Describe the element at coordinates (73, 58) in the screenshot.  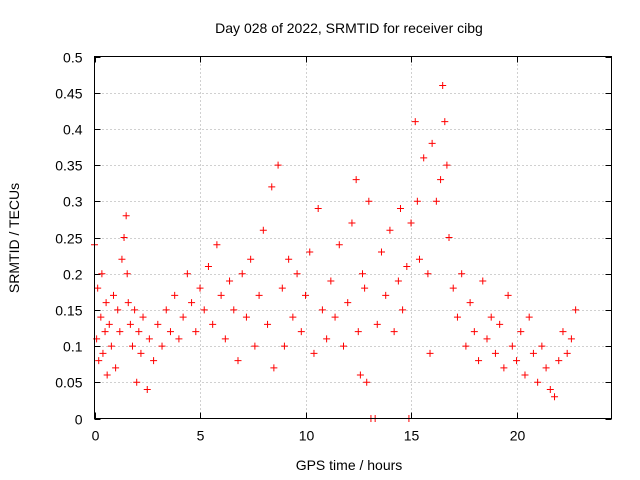
I see `y-tick-label: 0.5` at that location.